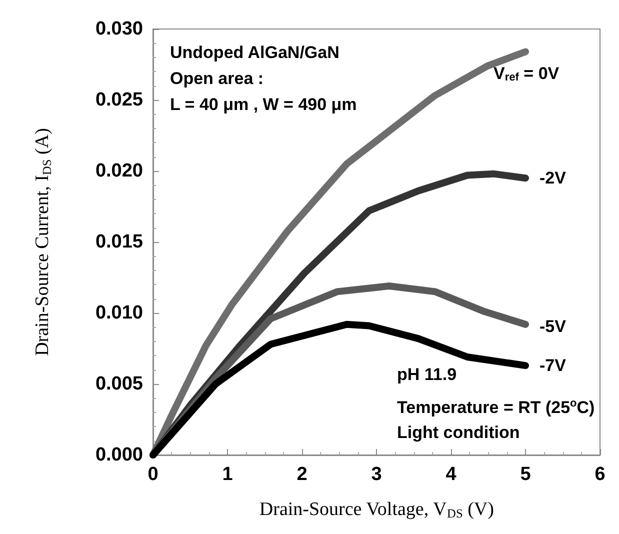 The image size is (619, 534). I want to click on series-label: -7V, so click(553, 366).